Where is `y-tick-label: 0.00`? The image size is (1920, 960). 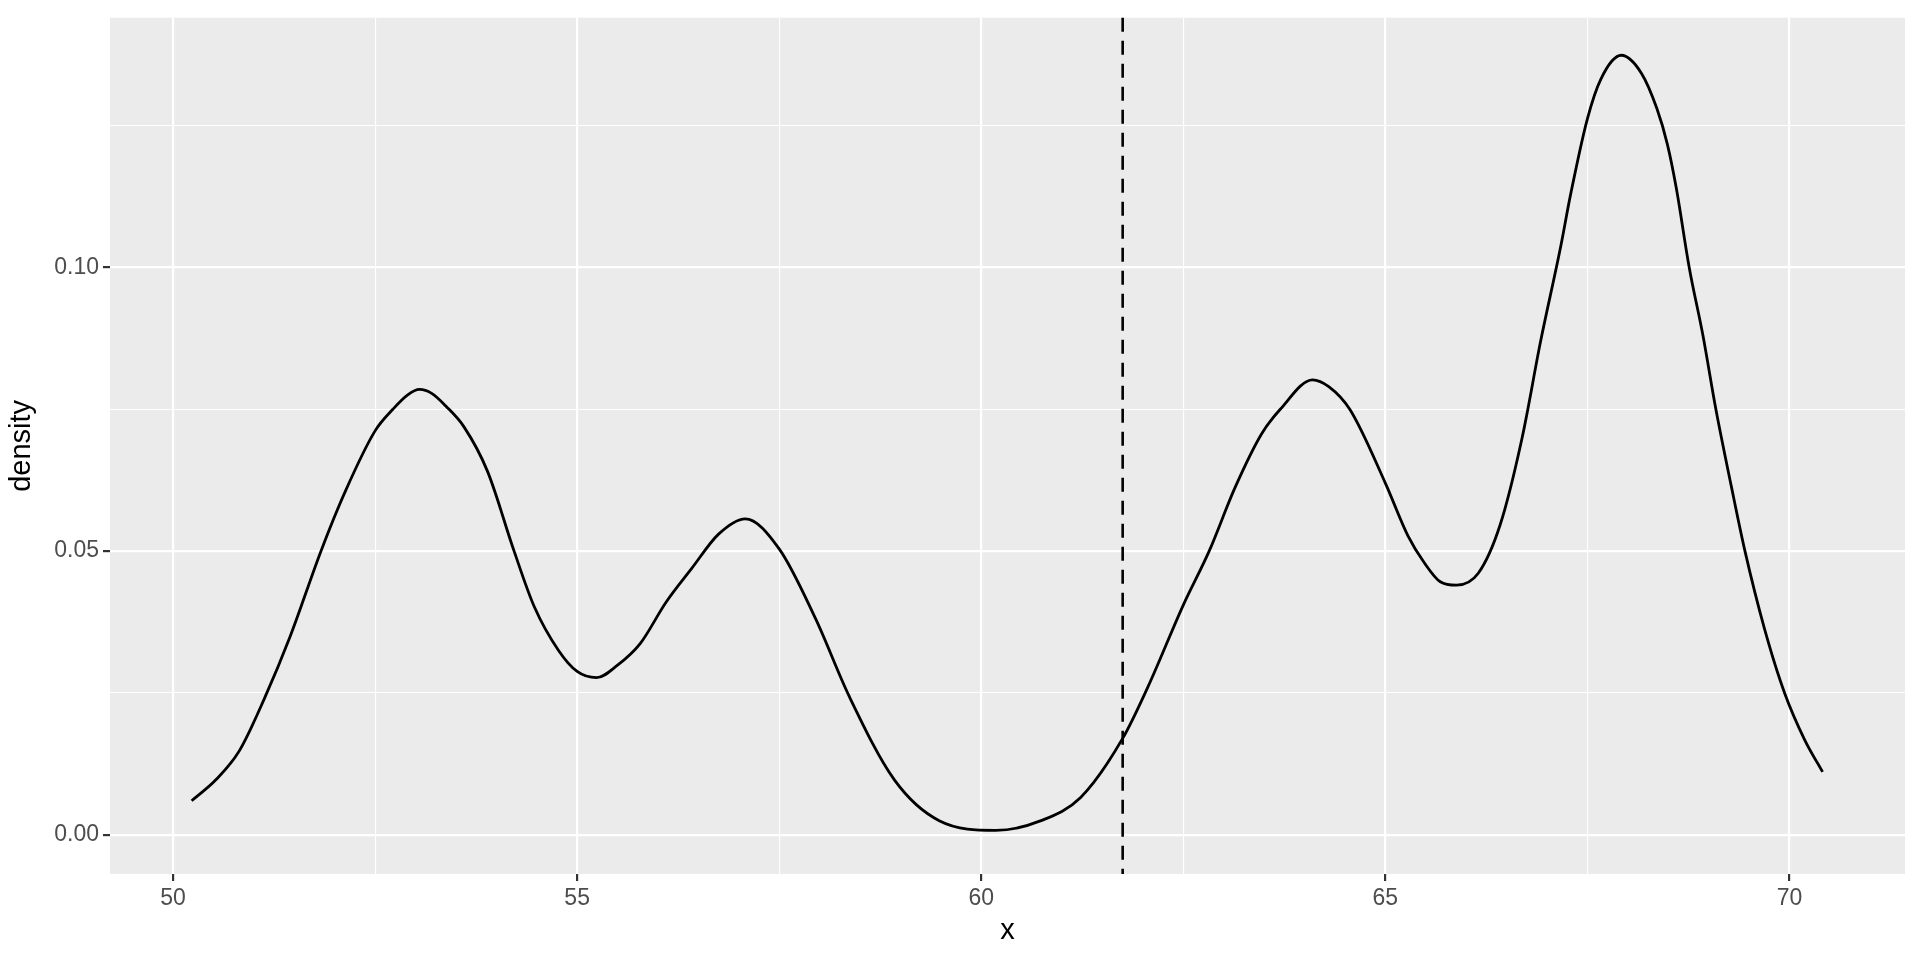
y-tick-label: 0.00 is located at coordinates (76, 833).